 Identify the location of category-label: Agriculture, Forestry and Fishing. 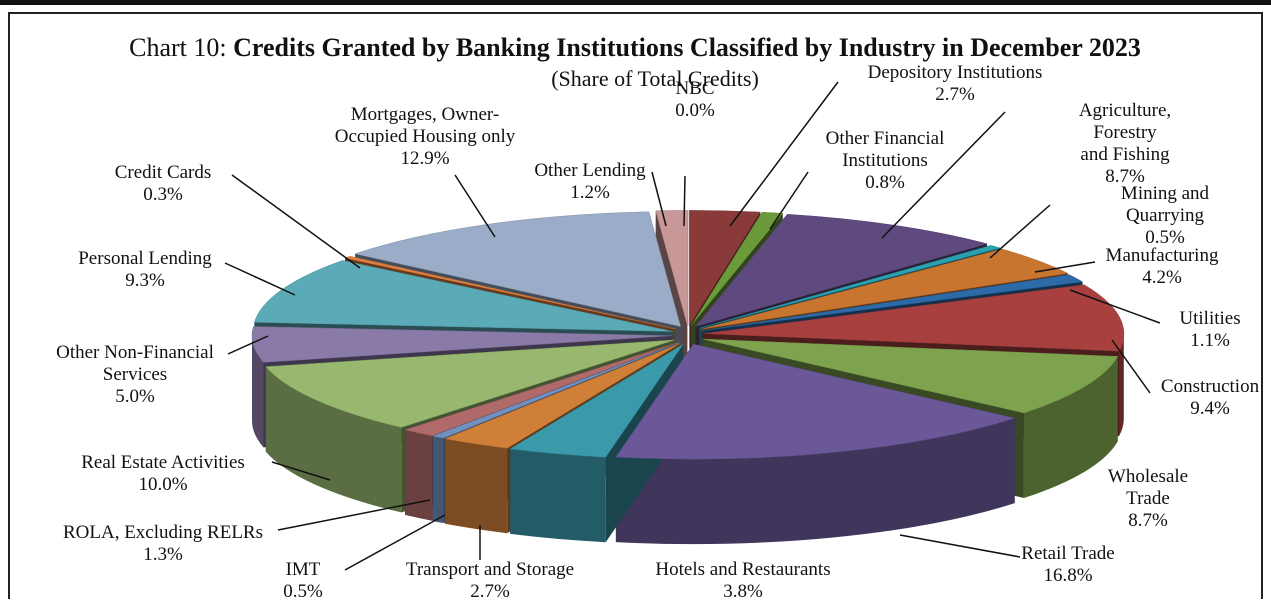
(1125, 132).